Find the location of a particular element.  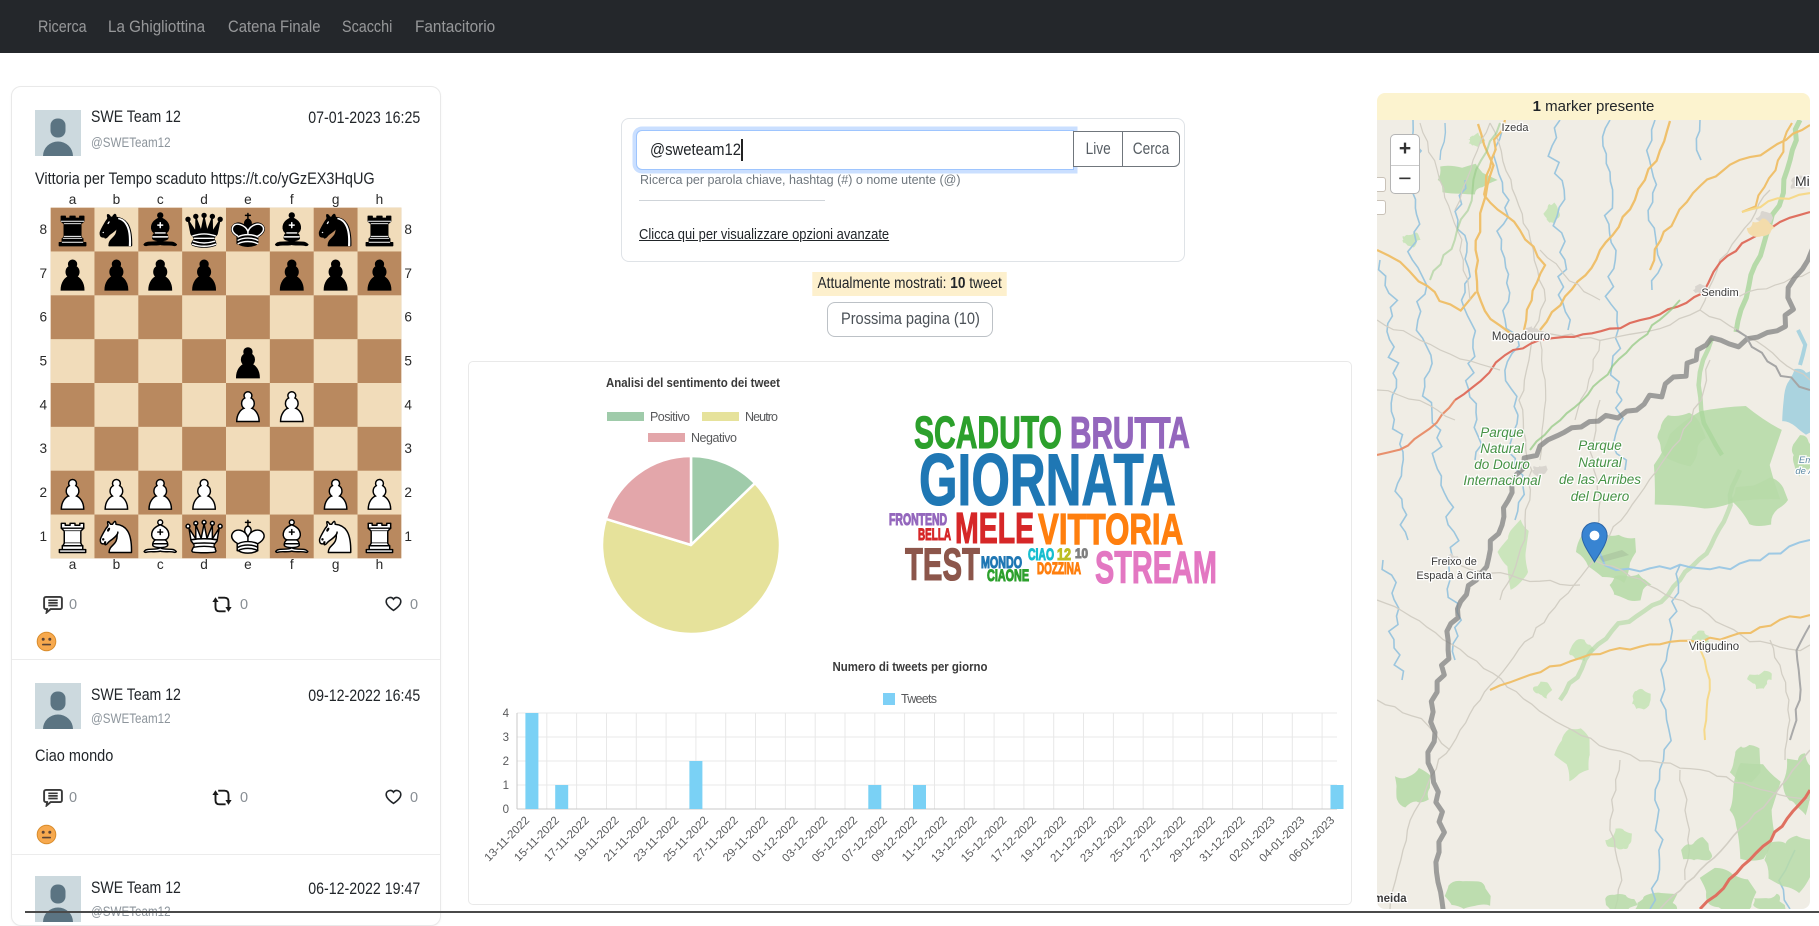

svg-text: meida is located at coordinates (1392, 899).